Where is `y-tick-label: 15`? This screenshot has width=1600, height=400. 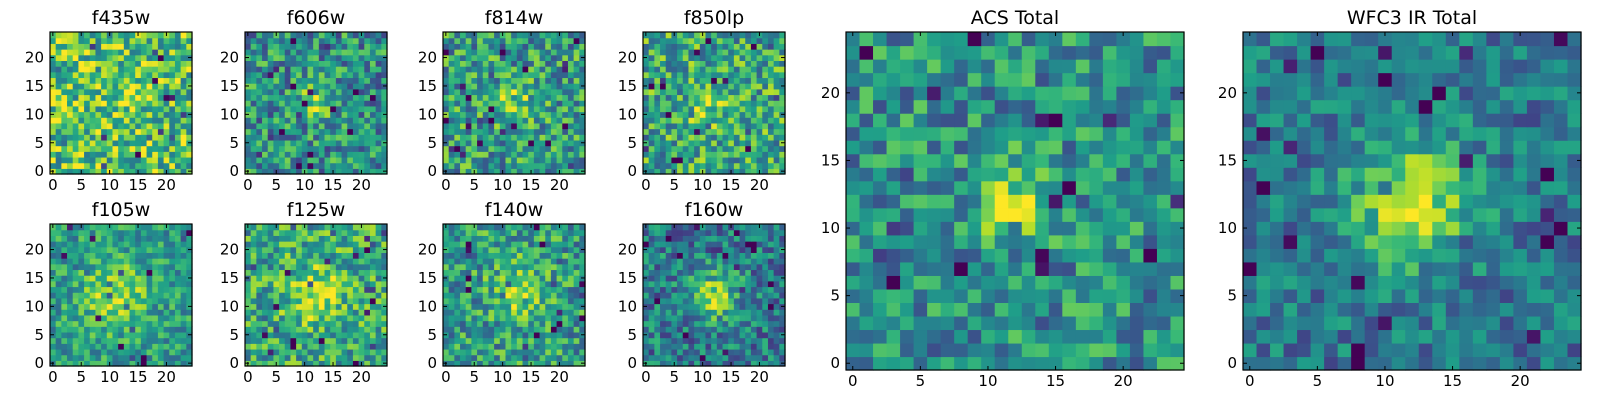 y-tick-label: 15 is located at coordinates (427, 86).